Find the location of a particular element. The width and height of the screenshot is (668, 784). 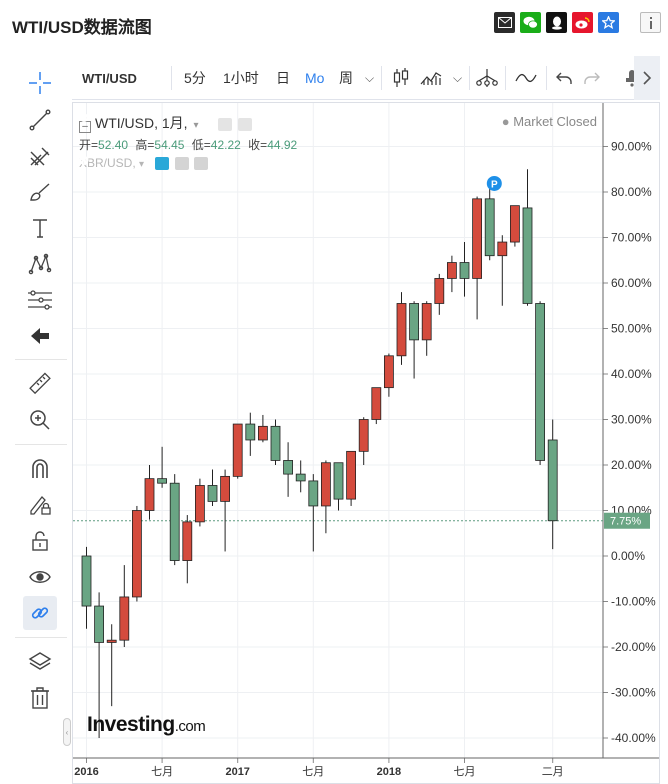

camera-icon is located at coordinates (632, 78).